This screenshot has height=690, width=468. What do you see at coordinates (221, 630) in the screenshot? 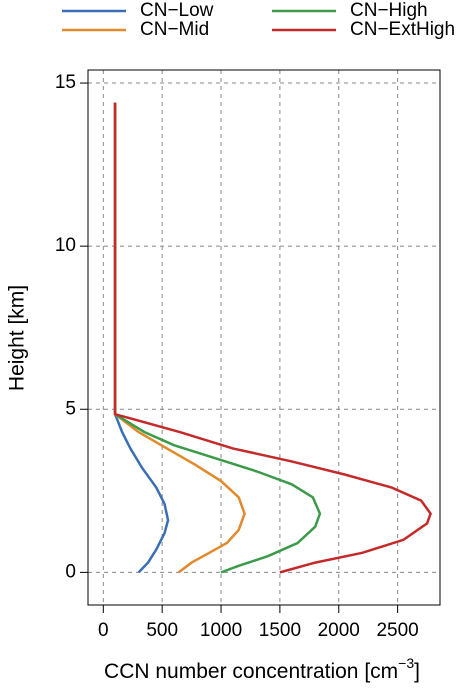
I see `x-tick-label: 1000` at bounding box center [221, 630].